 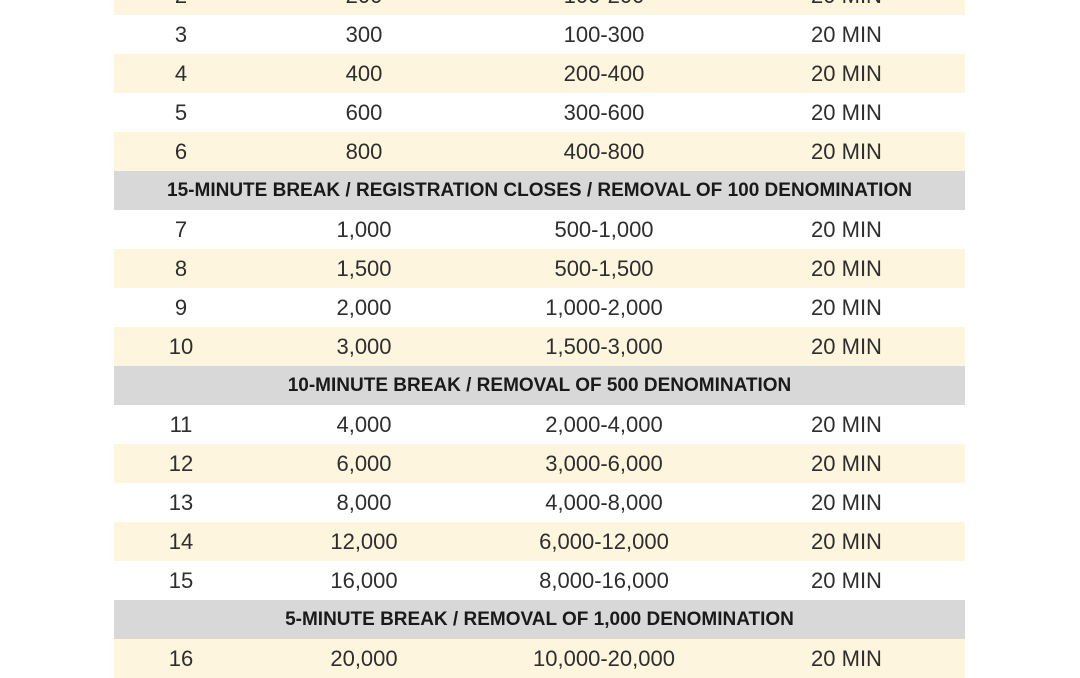 I want to click on table-cell: 6,000, so click(x=364, y=463).